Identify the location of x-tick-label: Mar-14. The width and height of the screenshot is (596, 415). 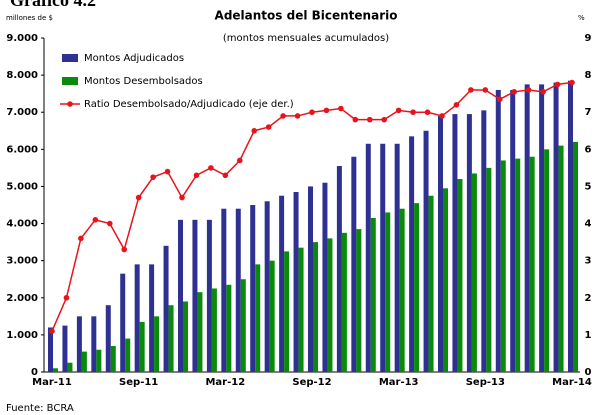
(572, 382).